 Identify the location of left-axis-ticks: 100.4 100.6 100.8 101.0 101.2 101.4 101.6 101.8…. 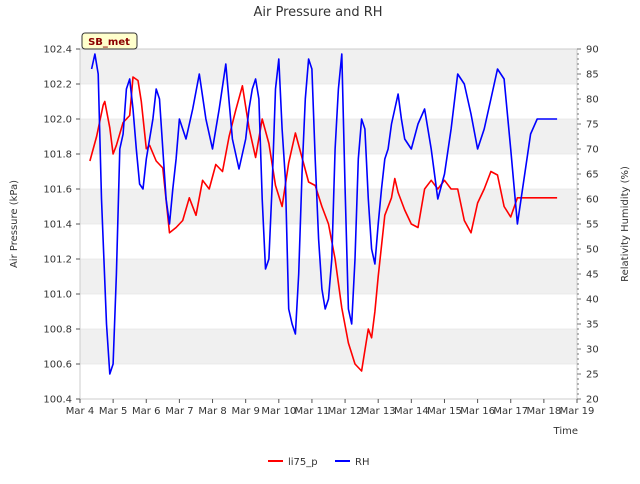
(61, 225).